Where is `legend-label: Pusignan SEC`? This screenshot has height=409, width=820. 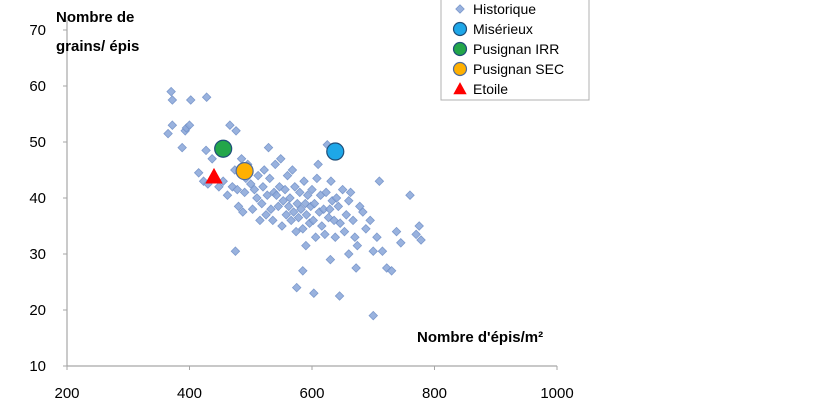 legend-label: Pusignan SEC is located at coordinates (518, 69).